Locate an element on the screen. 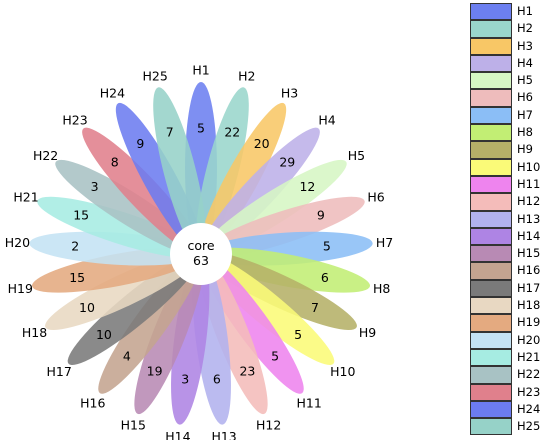  petal-count-h7: 5 is located at coordinates (327, 246).